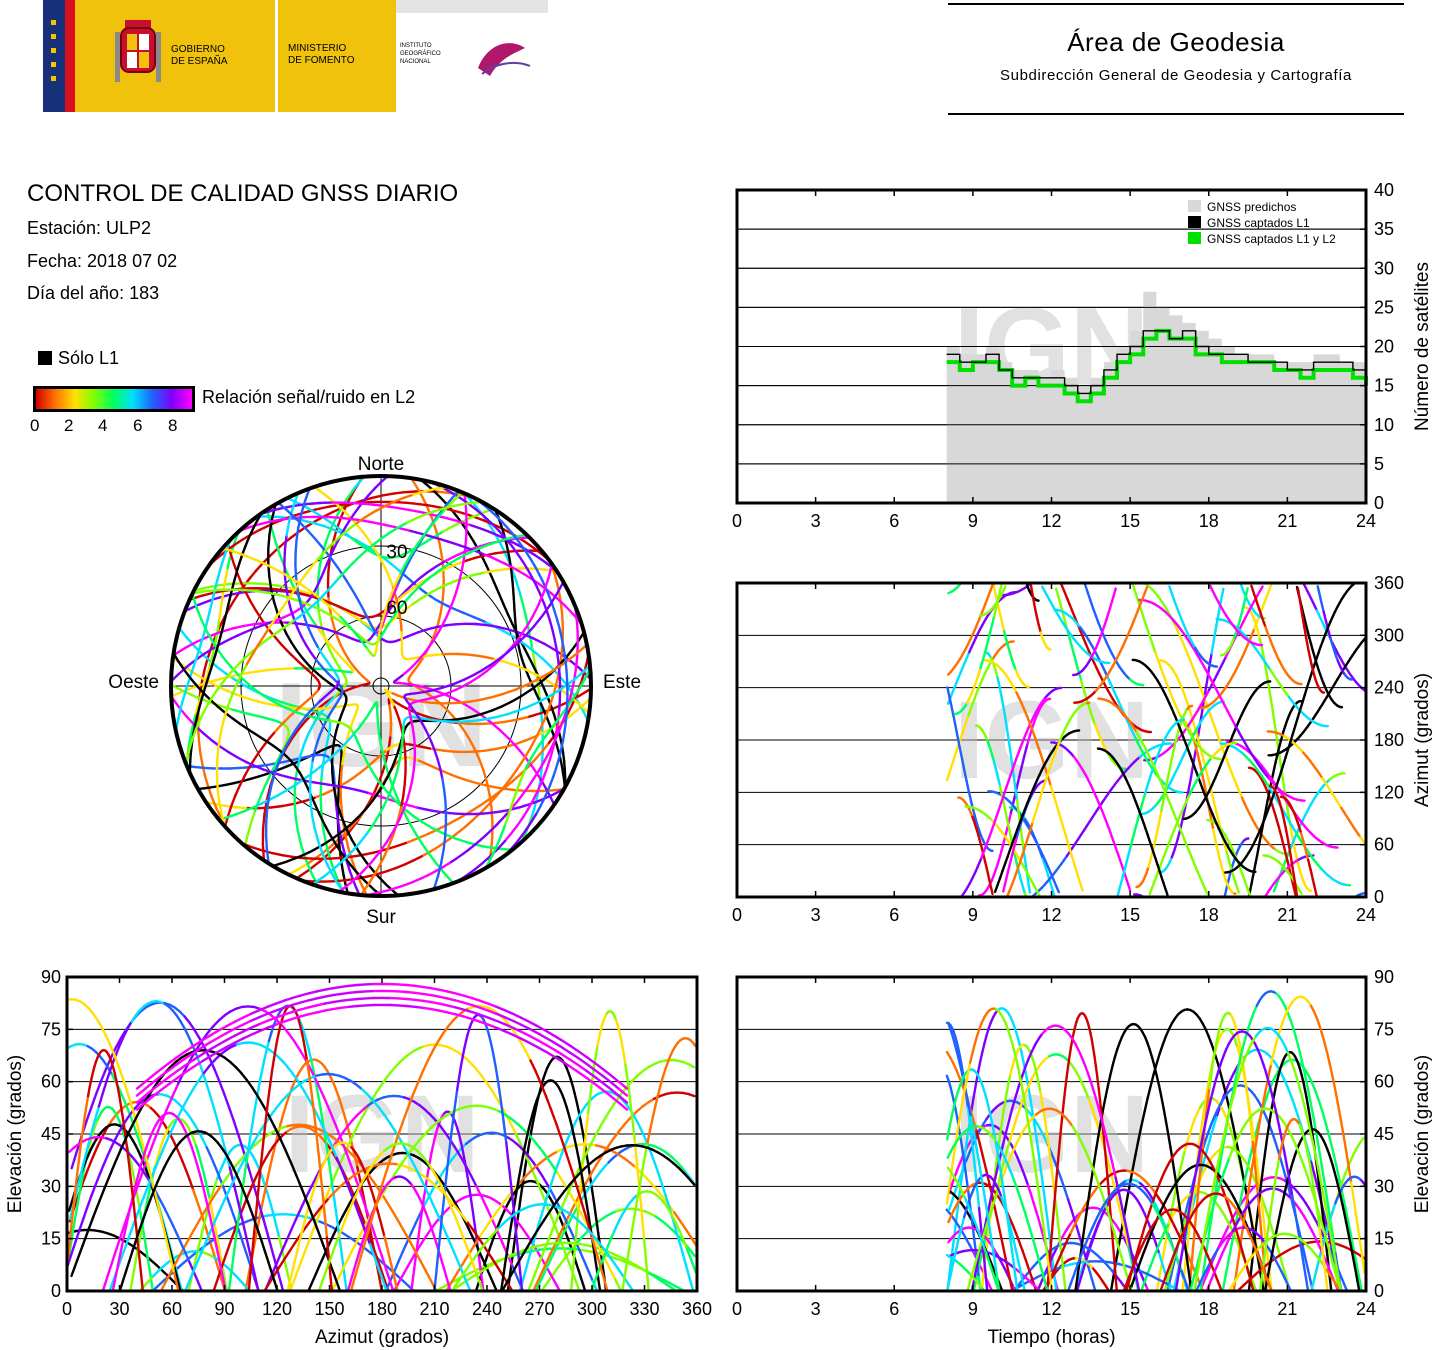  I want to click on ign-text: INSTITUTO GEOGRÁFICO NACIONAL, so click(420, 54).